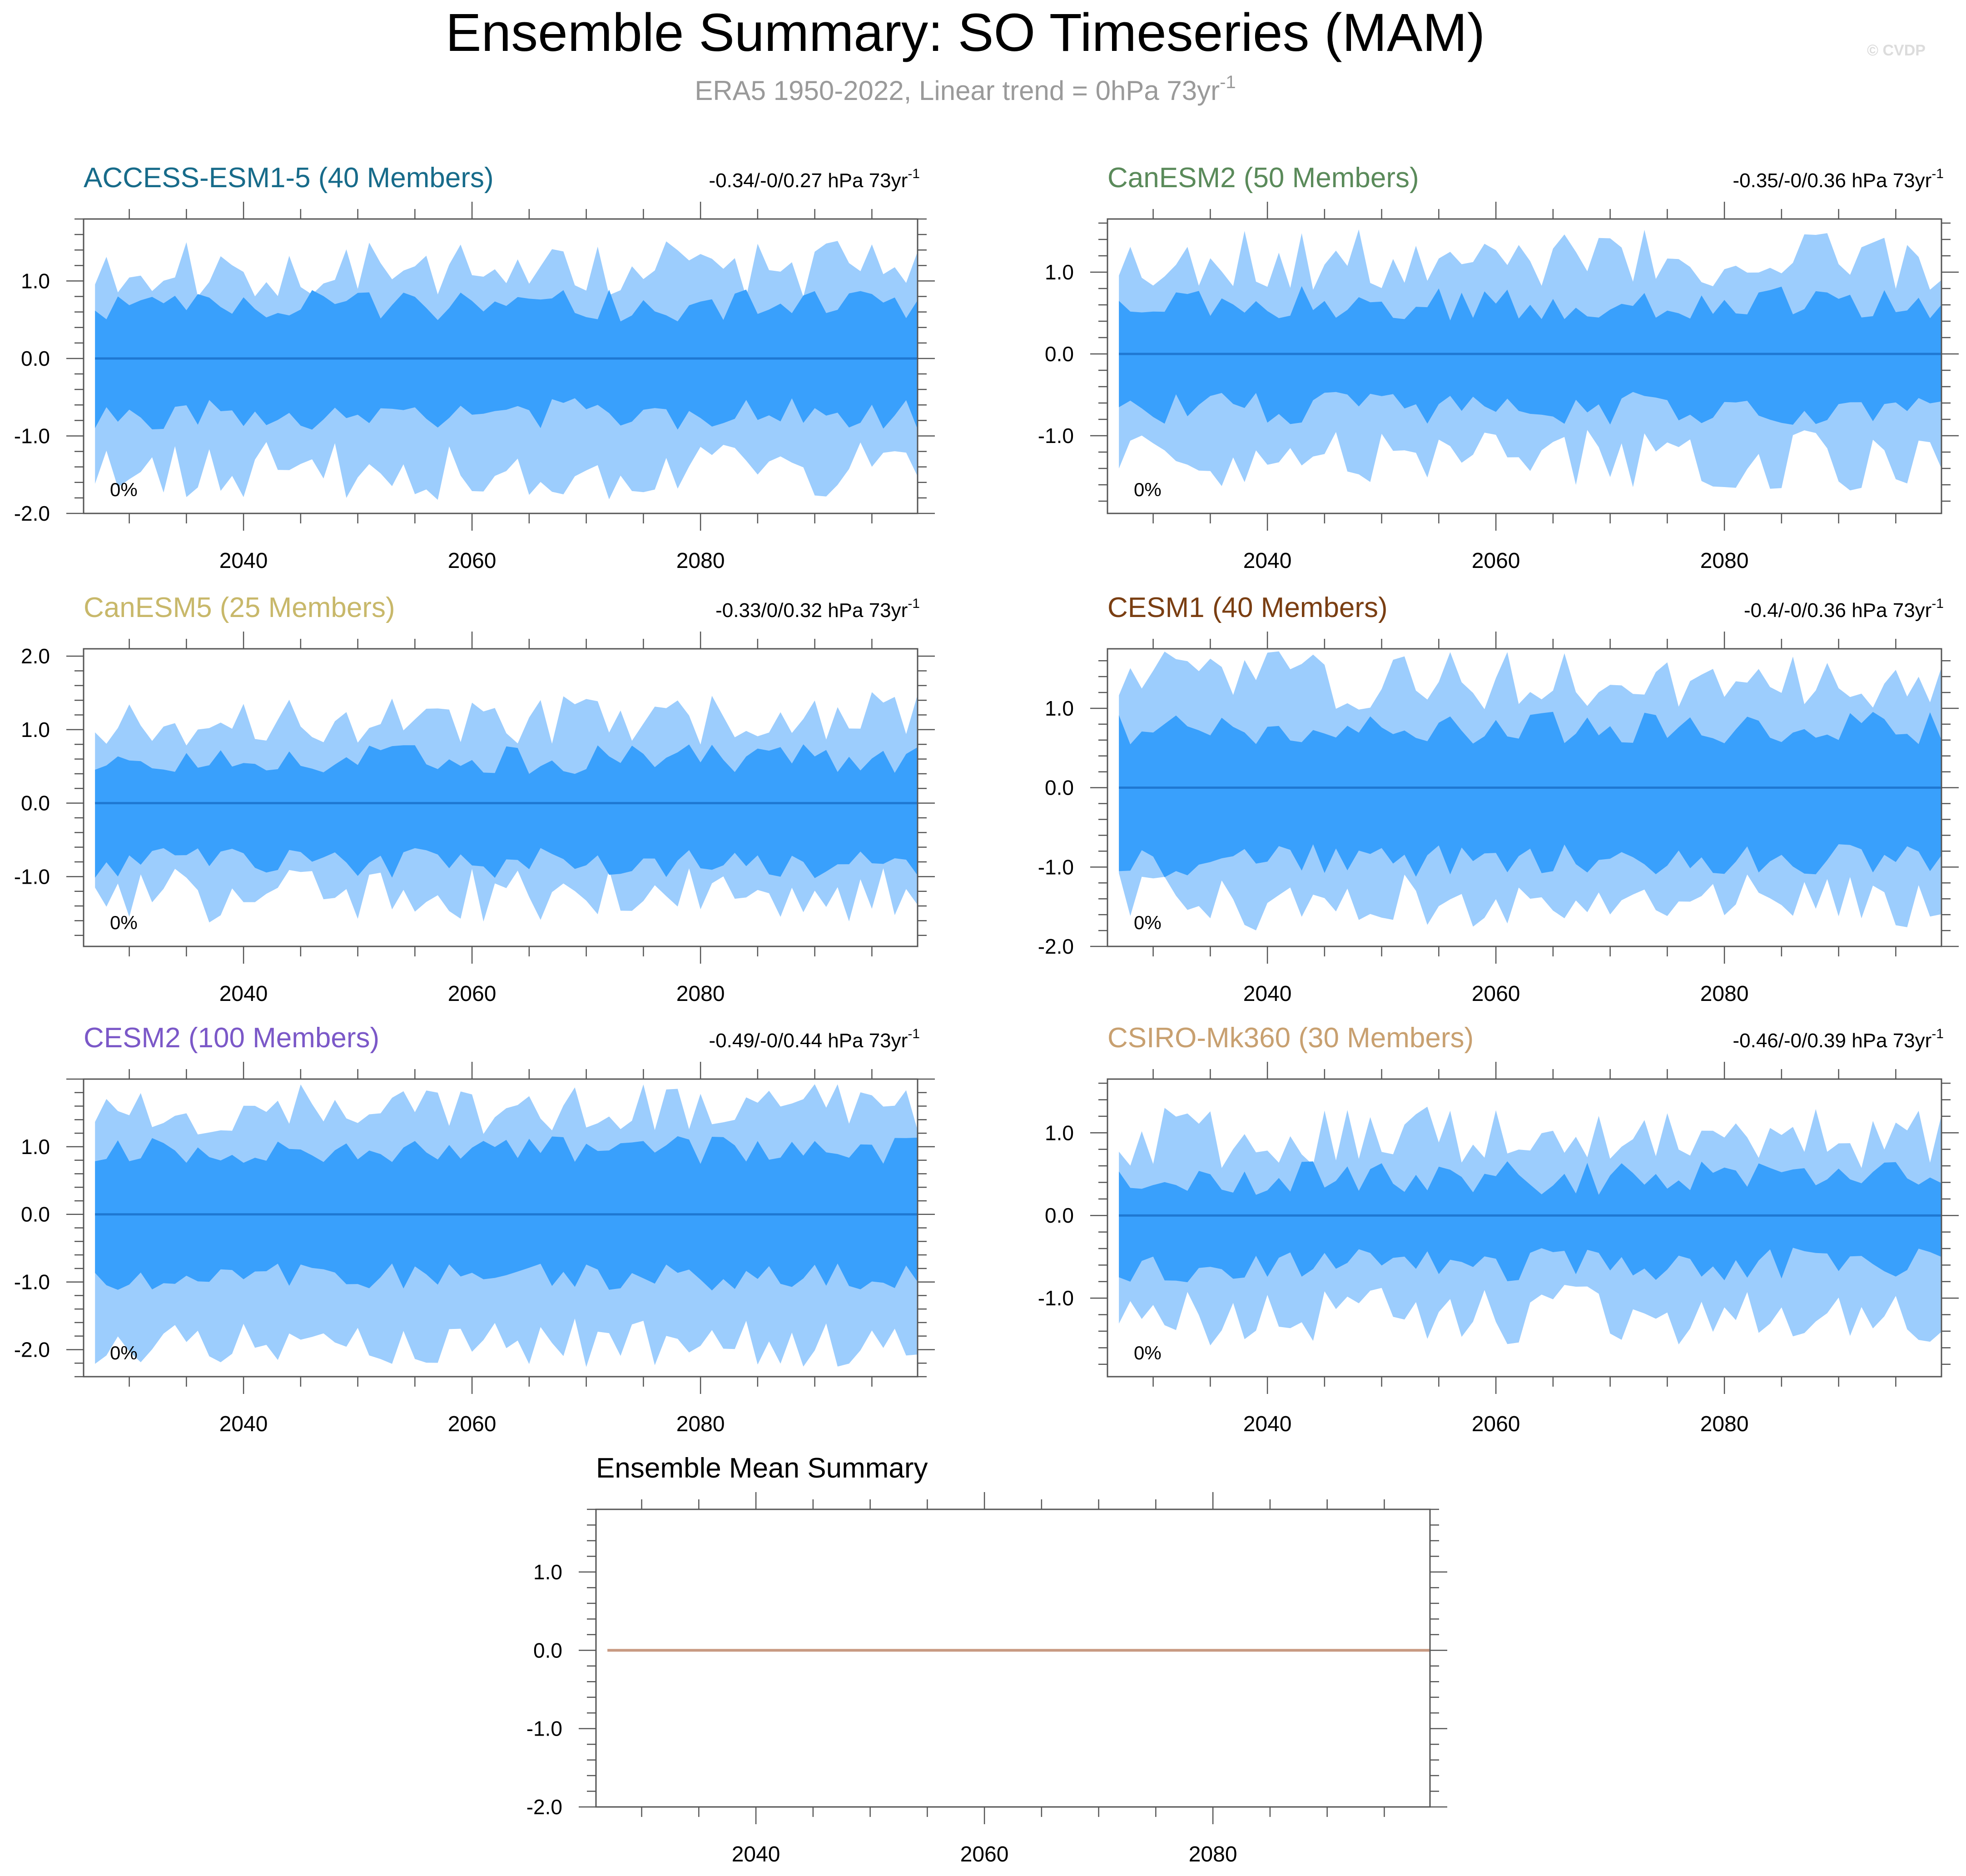  I want to click on trend-label: -0.33/0/0.32 hPa 73yr-1, so click(817, 609).